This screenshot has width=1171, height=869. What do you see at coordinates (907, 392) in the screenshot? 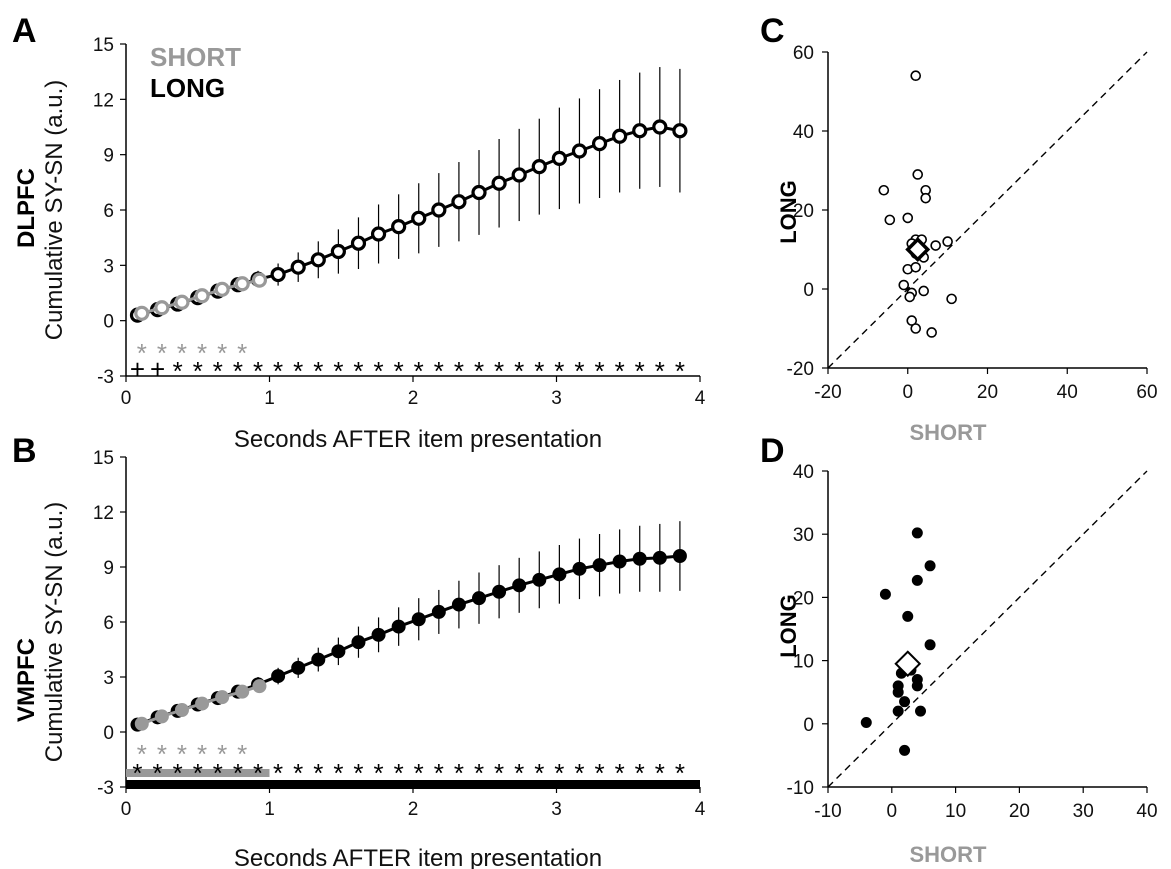
I see `panel-c-x-tick-label: 0` at bounding box center [907, 392].